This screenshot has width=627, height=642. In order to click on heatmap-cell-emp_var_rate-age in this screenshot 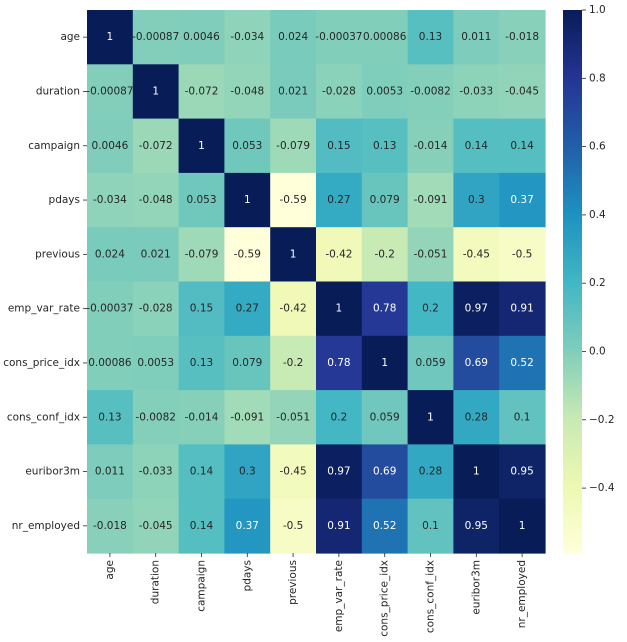, I will do `click(110, 309)`.